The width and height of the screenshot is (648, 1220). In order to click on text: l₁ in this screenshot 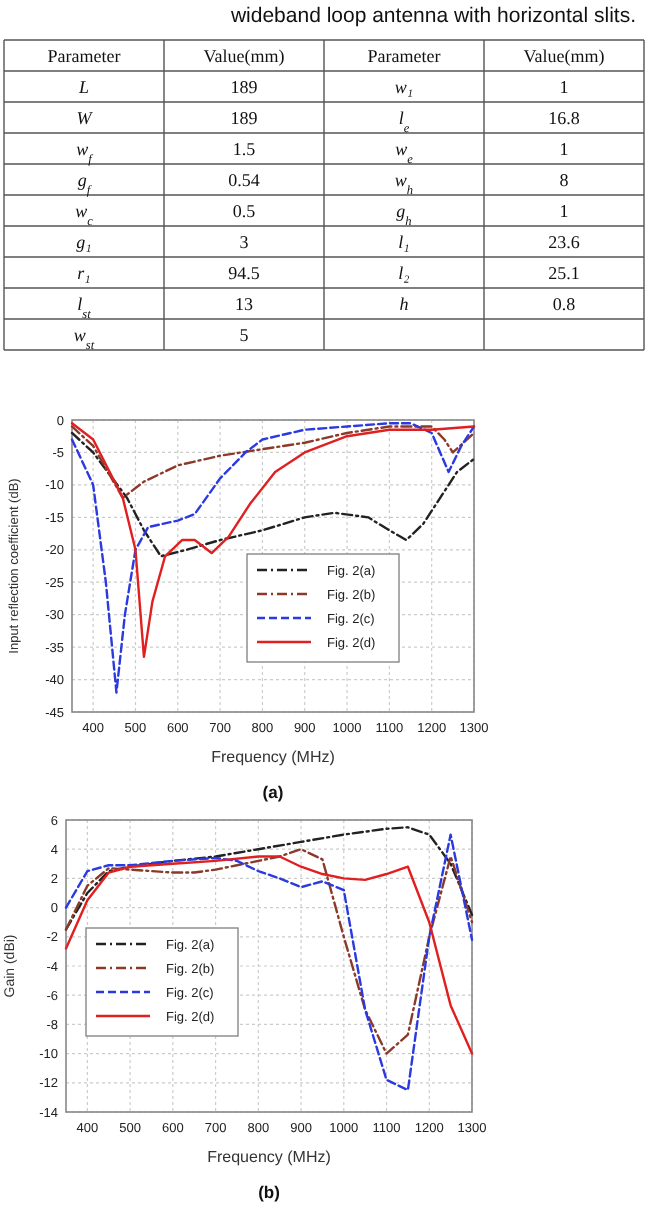, I will do `click(404, 242)`.